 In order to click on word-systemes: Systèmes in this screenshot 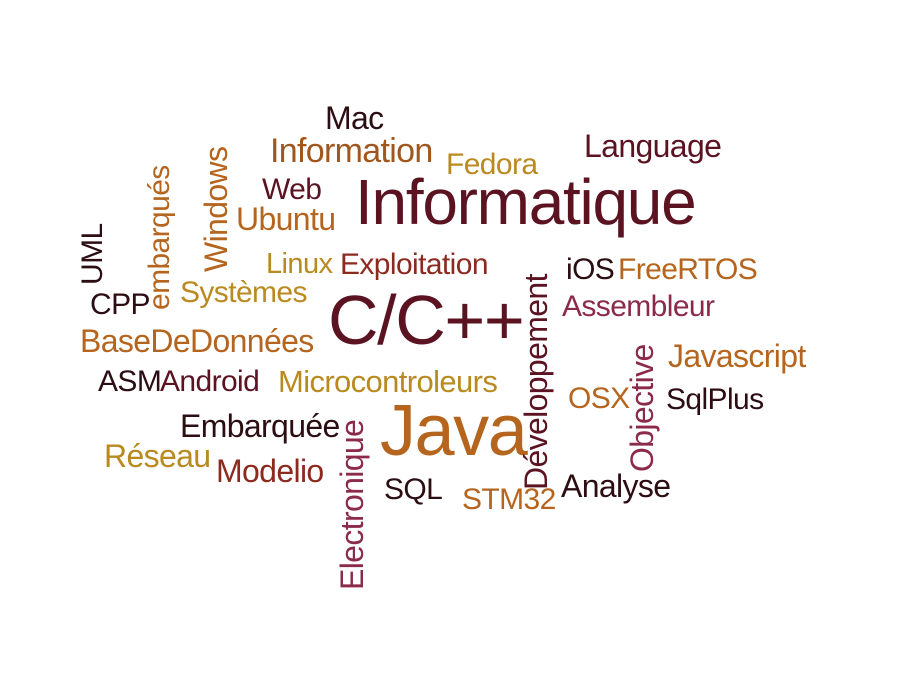, I will do `click(244, 292)`.